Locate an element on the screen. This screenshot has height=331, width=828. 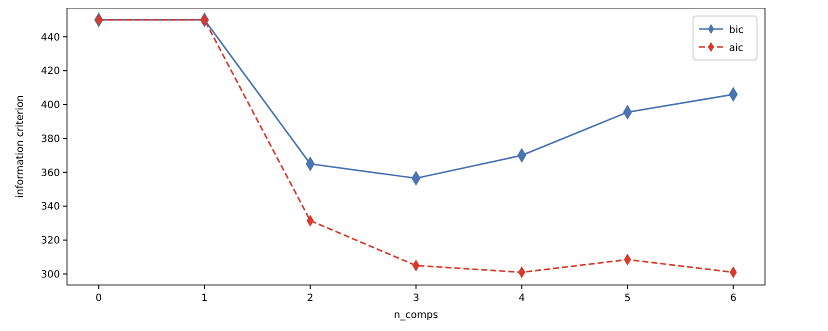
x-tick-label: 0 is located at coordinates (99, 298).